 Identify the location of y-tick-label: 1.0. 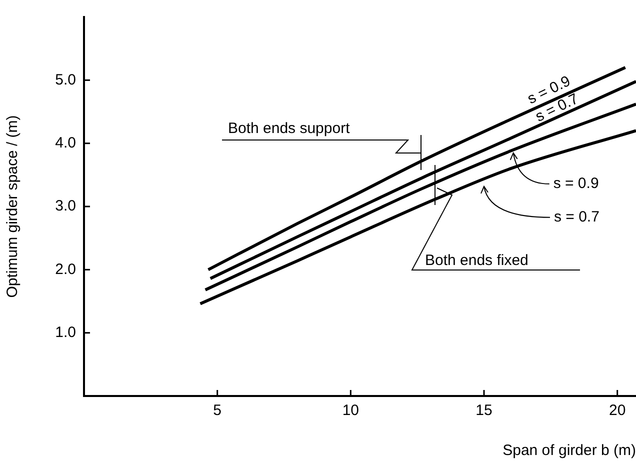
(65, 332).